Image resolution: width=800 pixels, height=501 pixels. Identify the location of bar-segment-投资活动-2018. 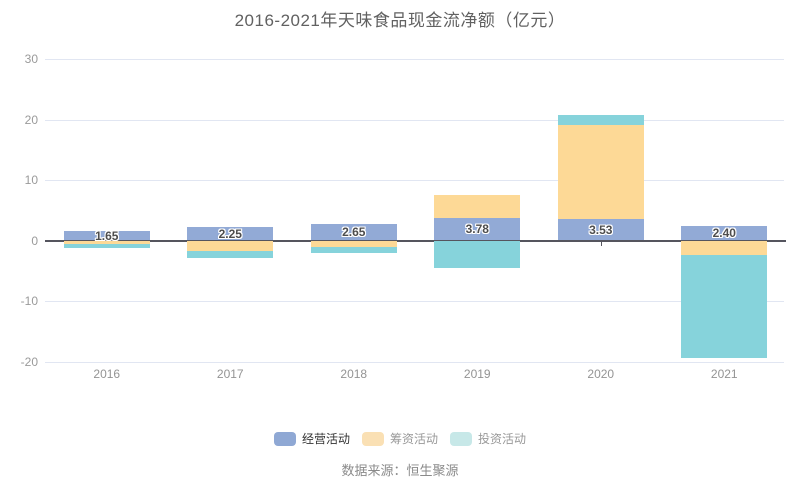
(353, 250).